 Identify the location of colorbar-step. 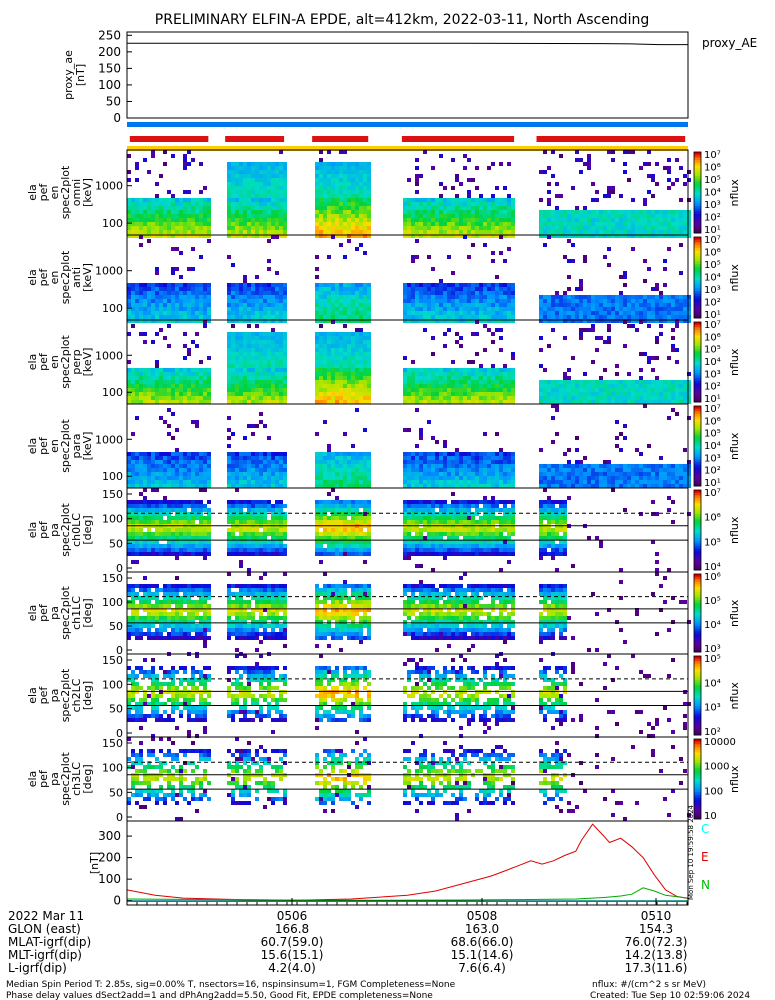
(697, 239).